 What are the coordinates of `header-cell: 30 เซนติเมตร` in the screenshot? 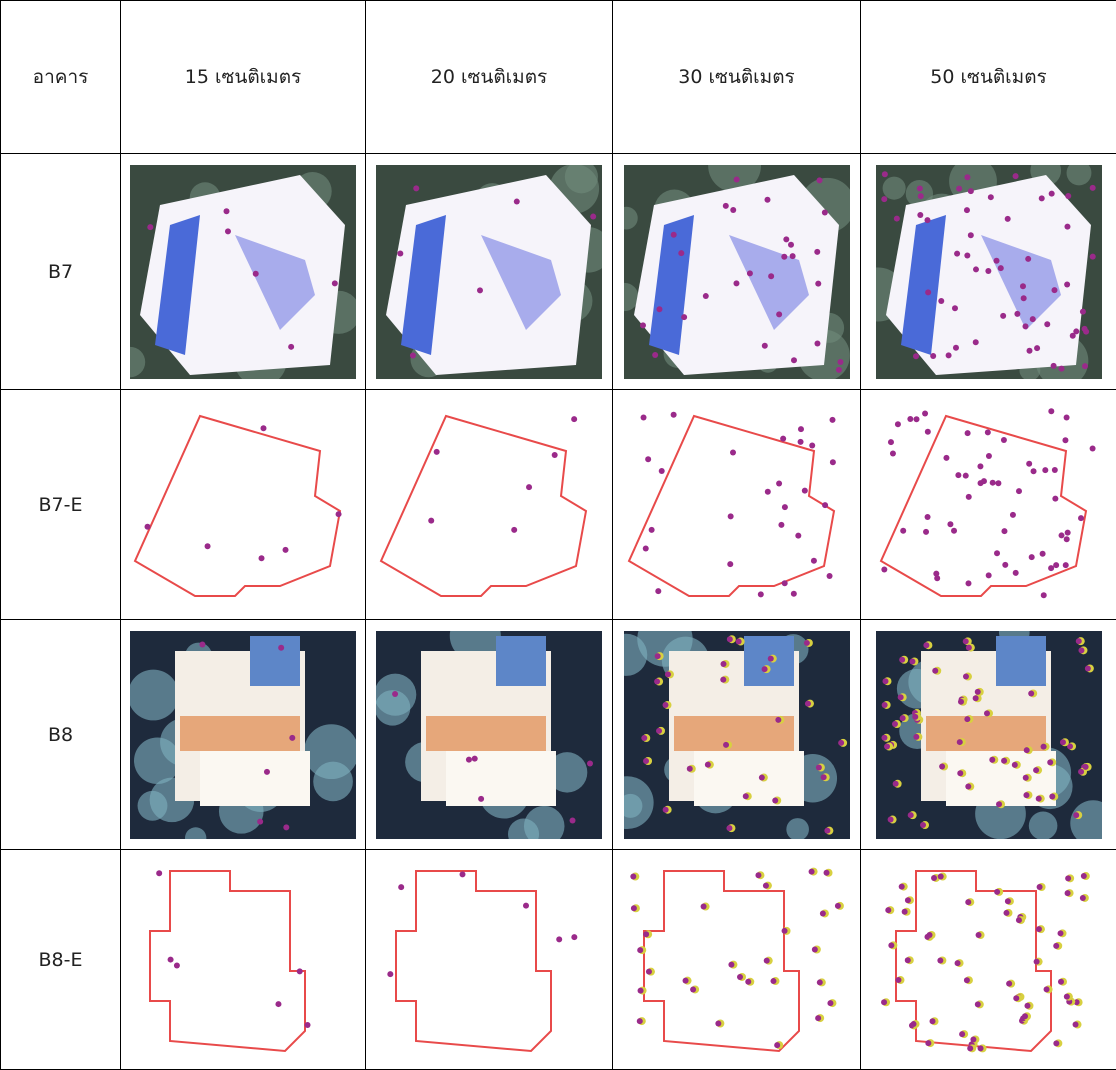 It's located at (736, 77).